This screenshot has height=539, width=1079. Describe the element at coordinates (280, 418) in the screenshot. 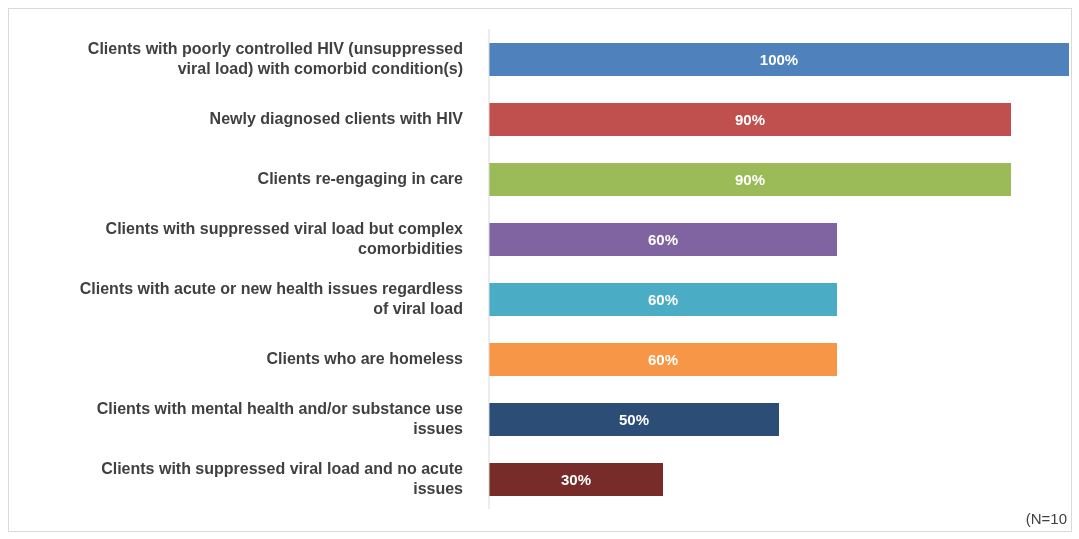

I see `y-tick-label: Clients with mental health and/or substance use issues` at that location.